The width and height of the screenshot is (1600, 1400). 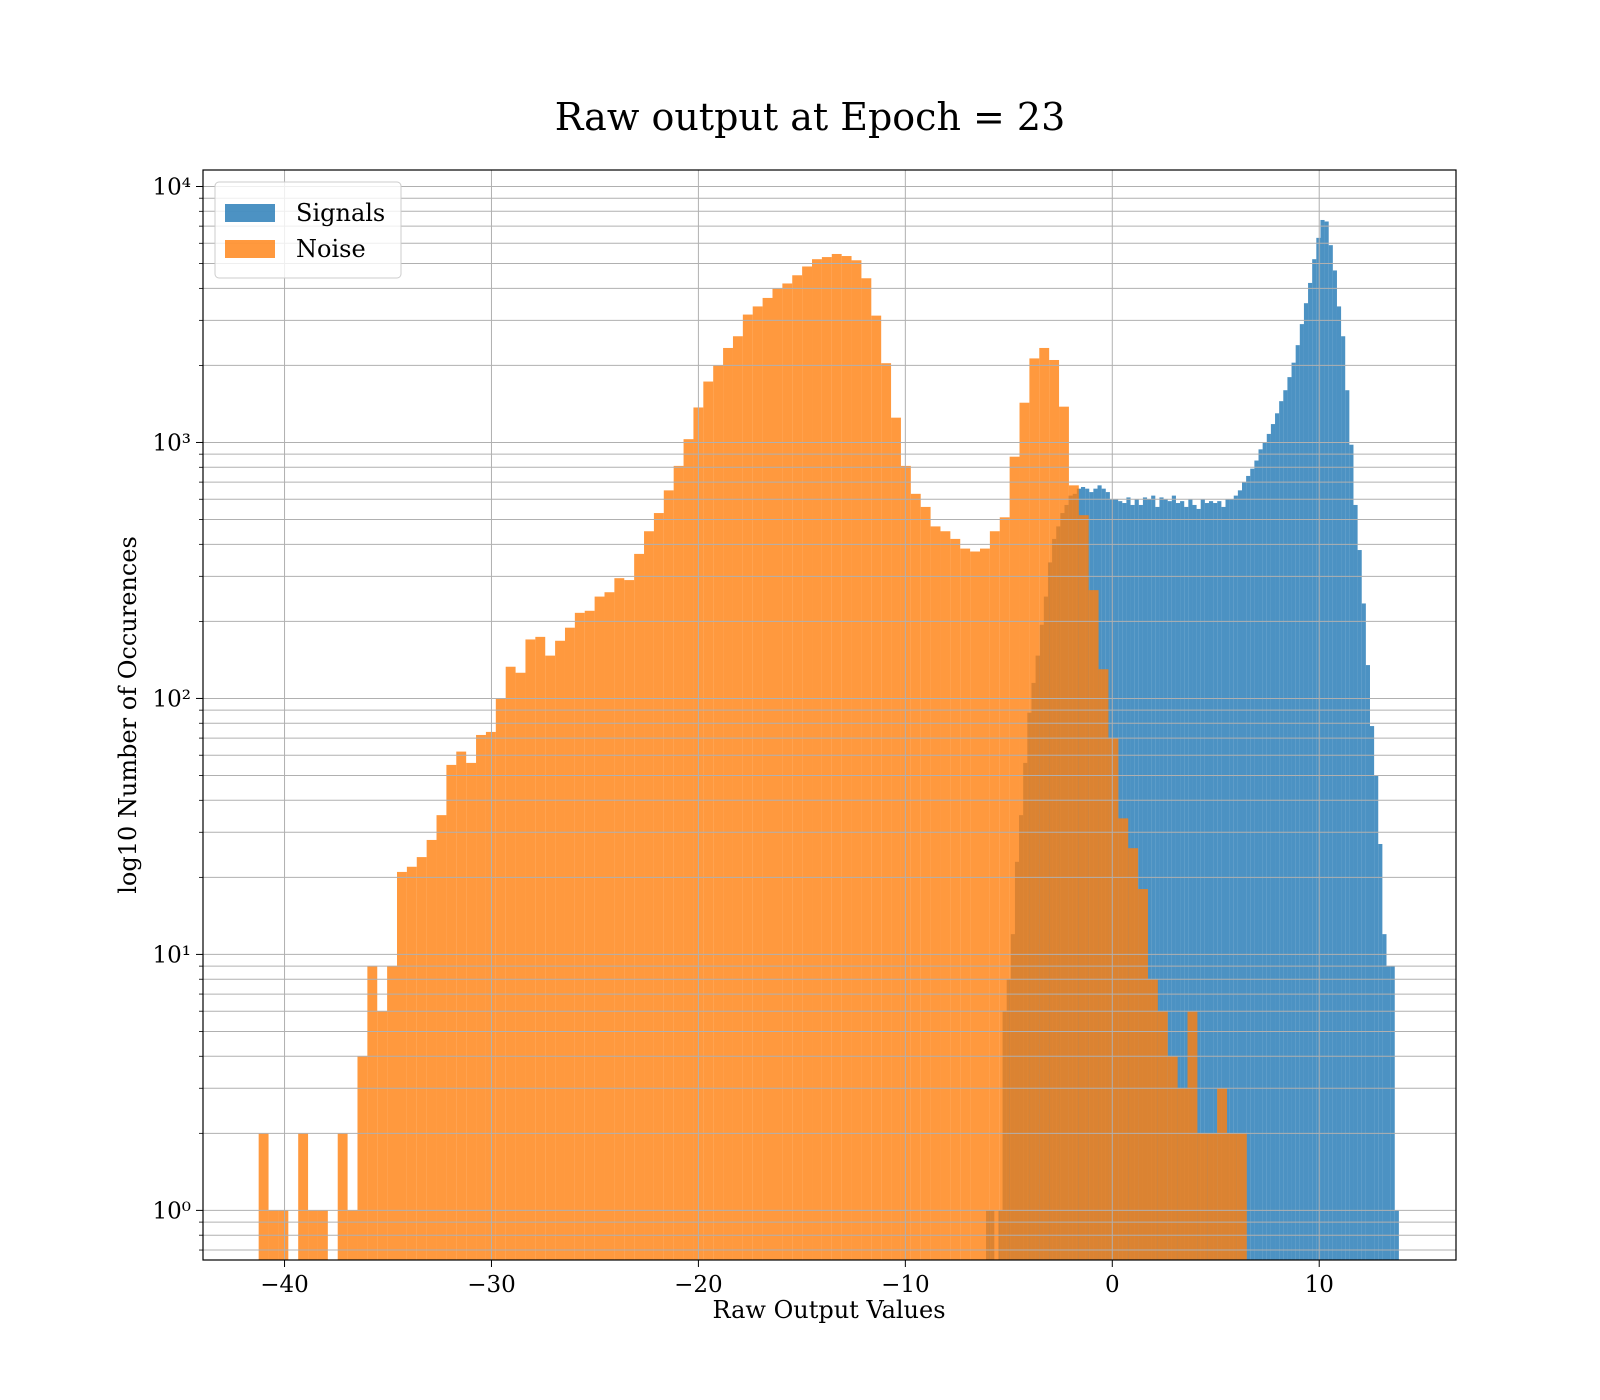 I want to click on y-tick-label: 10², so click(x=172, y=699).